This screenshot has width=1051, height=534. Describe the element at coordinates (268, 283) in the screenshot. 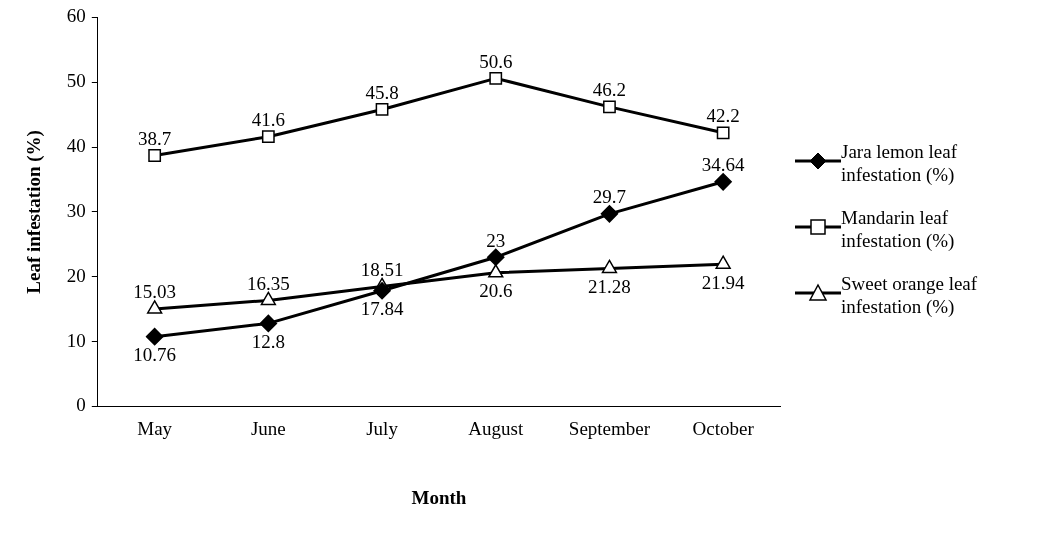

I see `data-label: 16.35` at that location.